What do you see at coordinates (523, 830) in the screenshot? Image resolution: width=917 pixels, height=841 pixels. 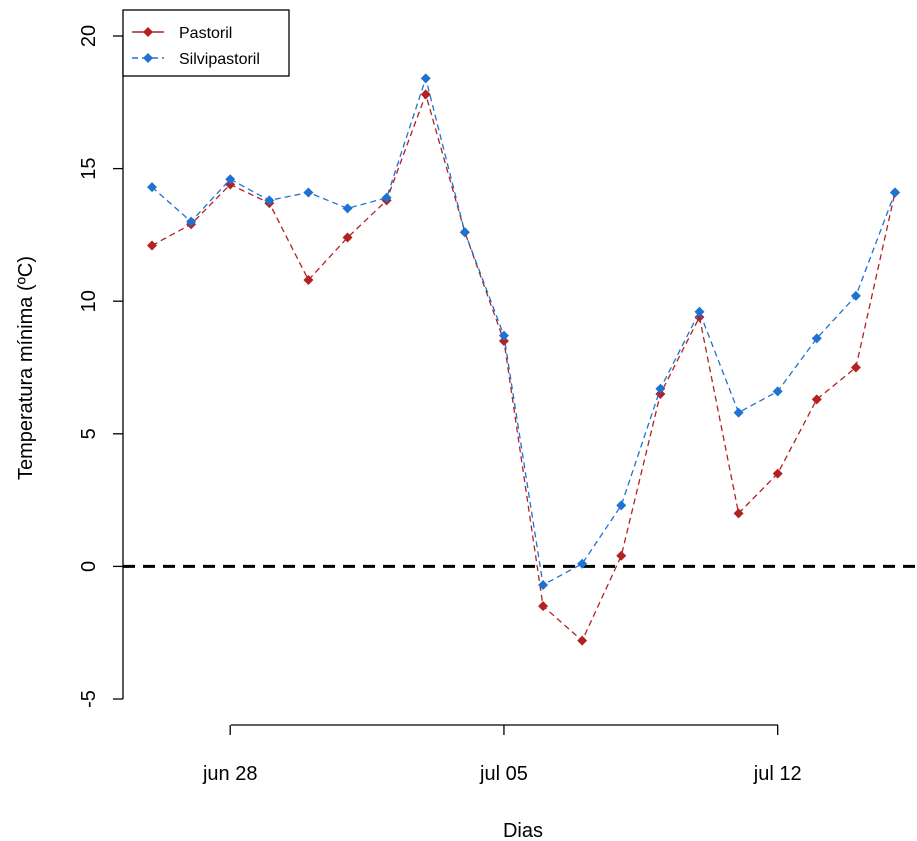 I see `x-axis-label: Dias` at bounding box center [523, 830].